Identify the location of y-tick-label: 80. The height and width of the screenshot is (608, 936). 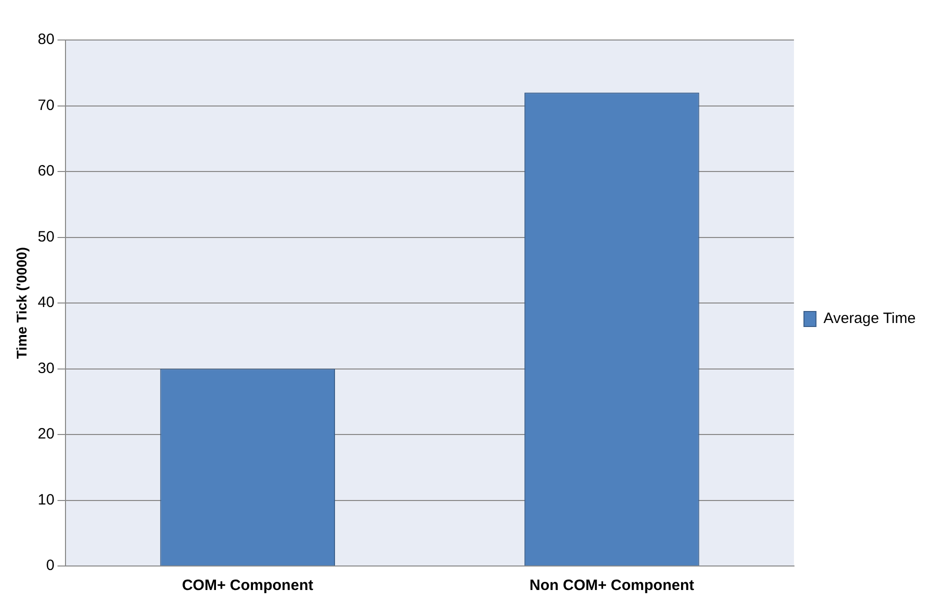
(46, 39).